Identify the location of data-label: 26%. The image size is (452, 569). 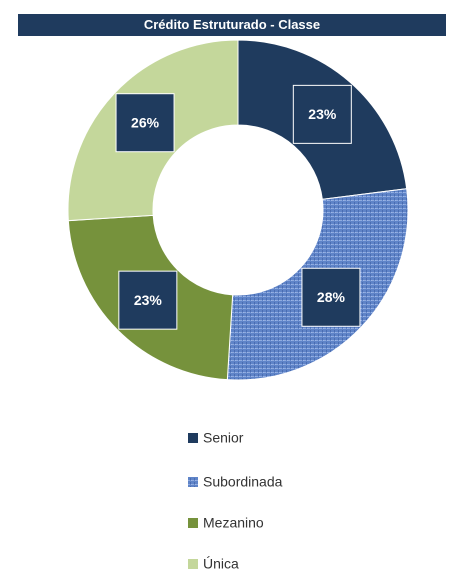
(145, 122).